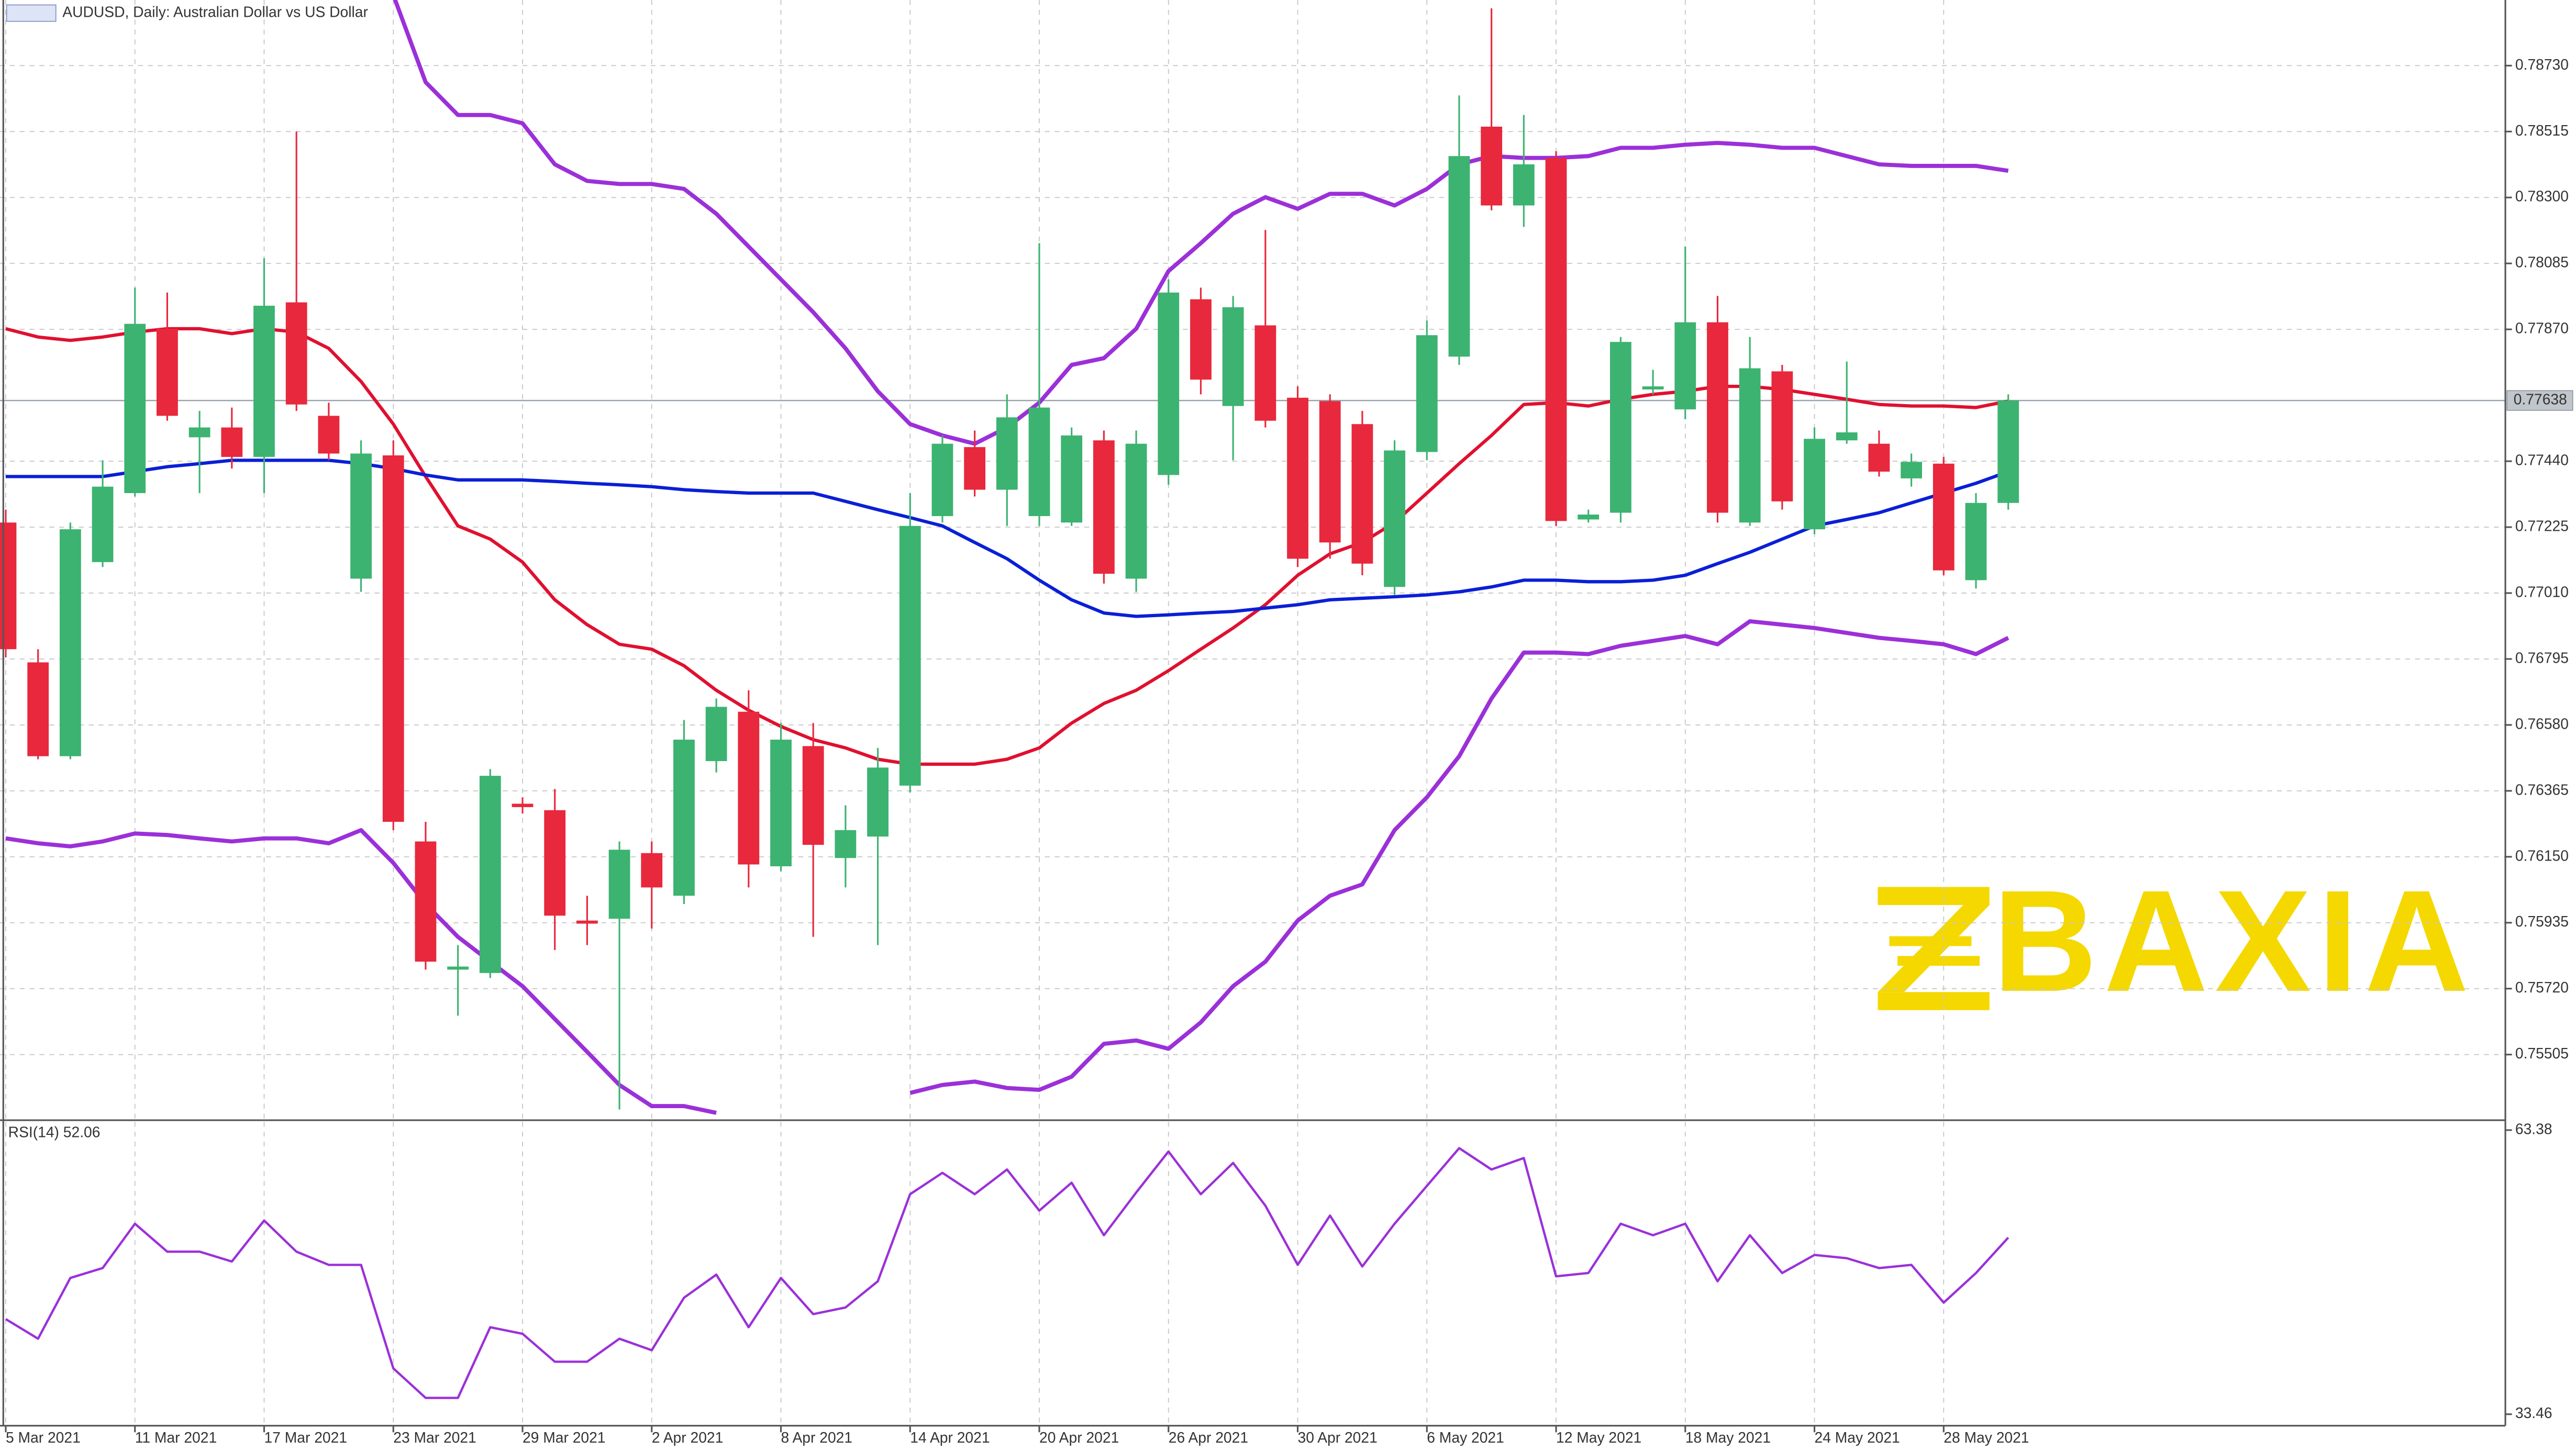 The height and width of the screenshot is (1451, 2576). What do you see at coordinates (31, 13) in the screenshot?
I see `symbol-icon` at bounding box center [31, 13].